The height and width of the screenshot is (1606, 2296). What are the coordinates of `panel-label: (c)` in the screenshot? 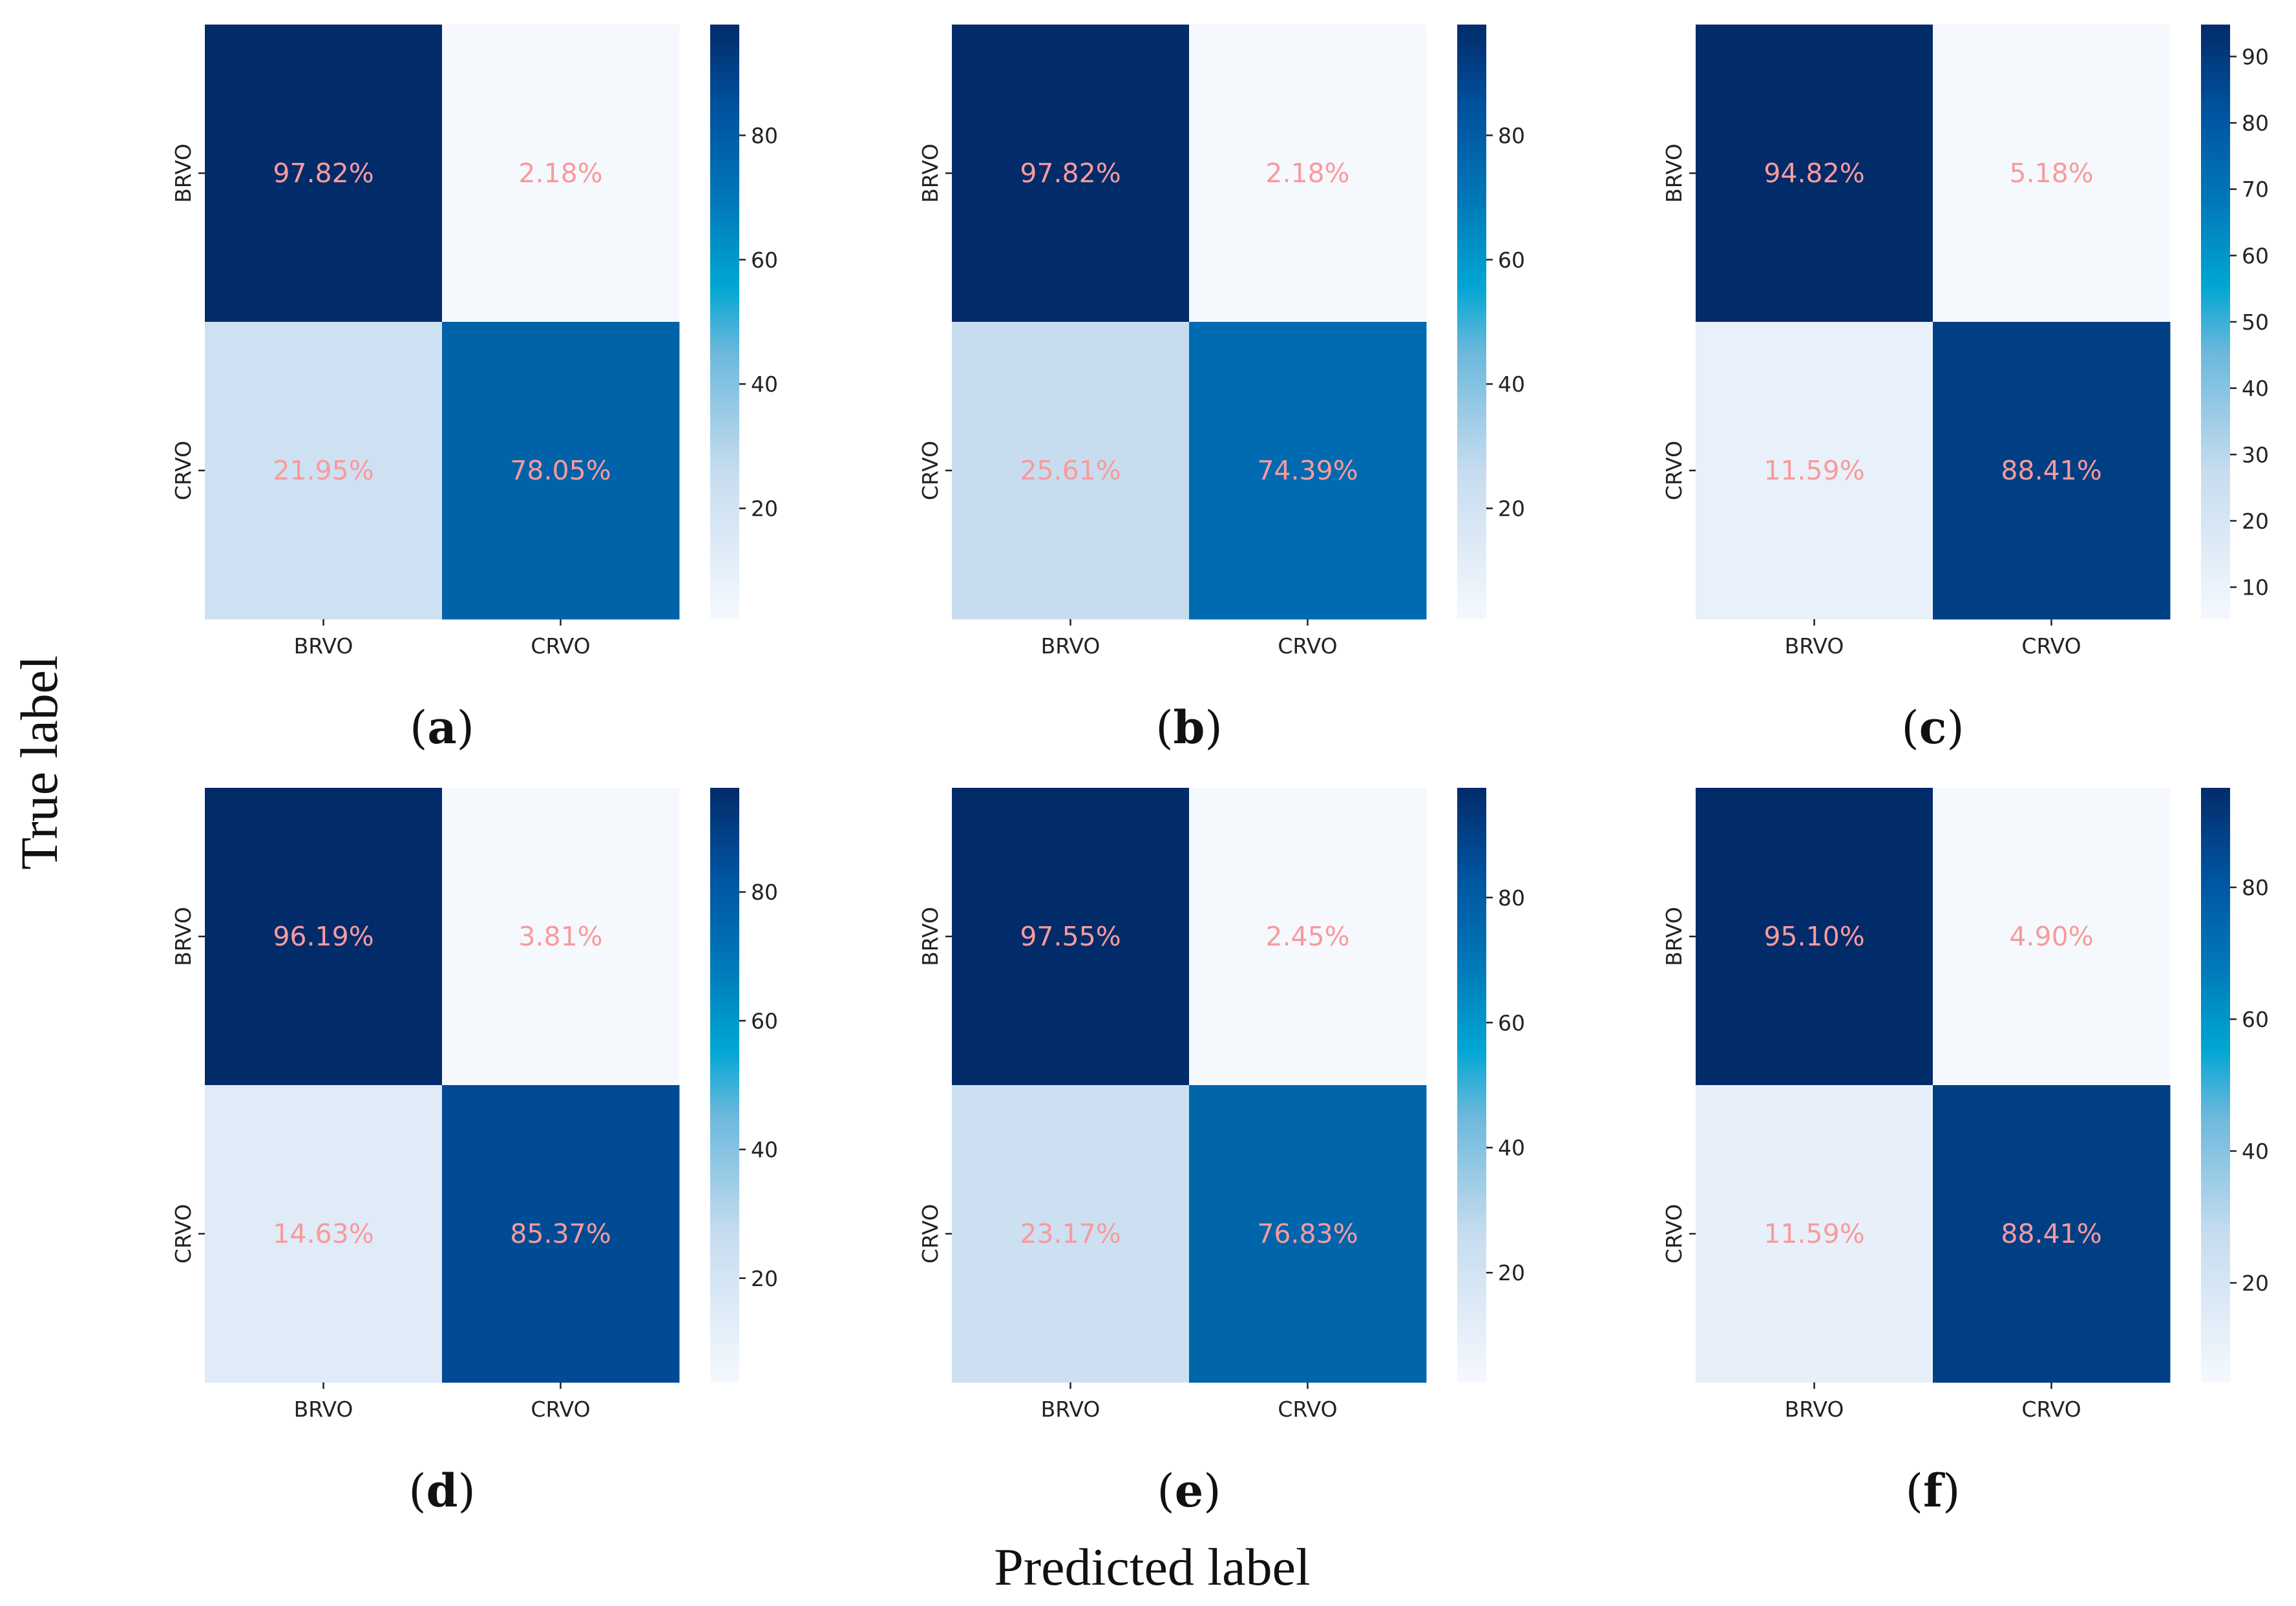 It's located at (1932, 727).